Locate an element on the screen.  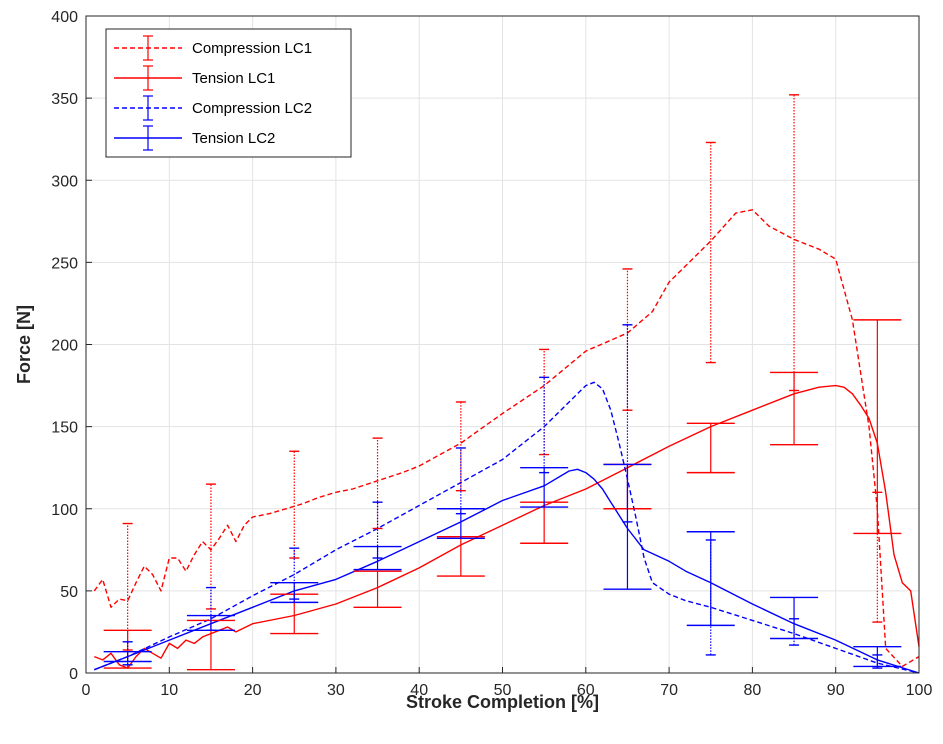
legend-label: Tension LC1 is located at coordinates (233, 78).